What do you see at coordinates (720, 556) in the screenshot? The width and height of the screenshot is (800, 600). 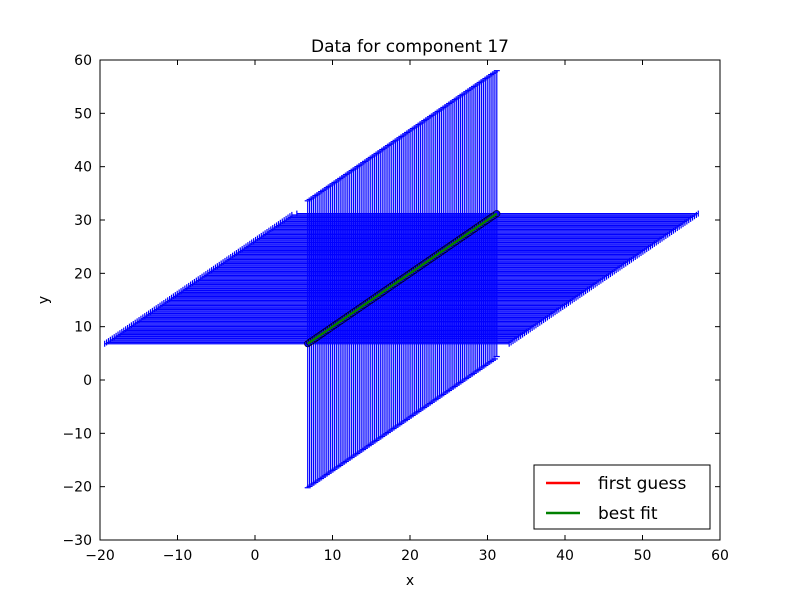 I see `x-tick-label: 60` at bounding box center [720, 556].